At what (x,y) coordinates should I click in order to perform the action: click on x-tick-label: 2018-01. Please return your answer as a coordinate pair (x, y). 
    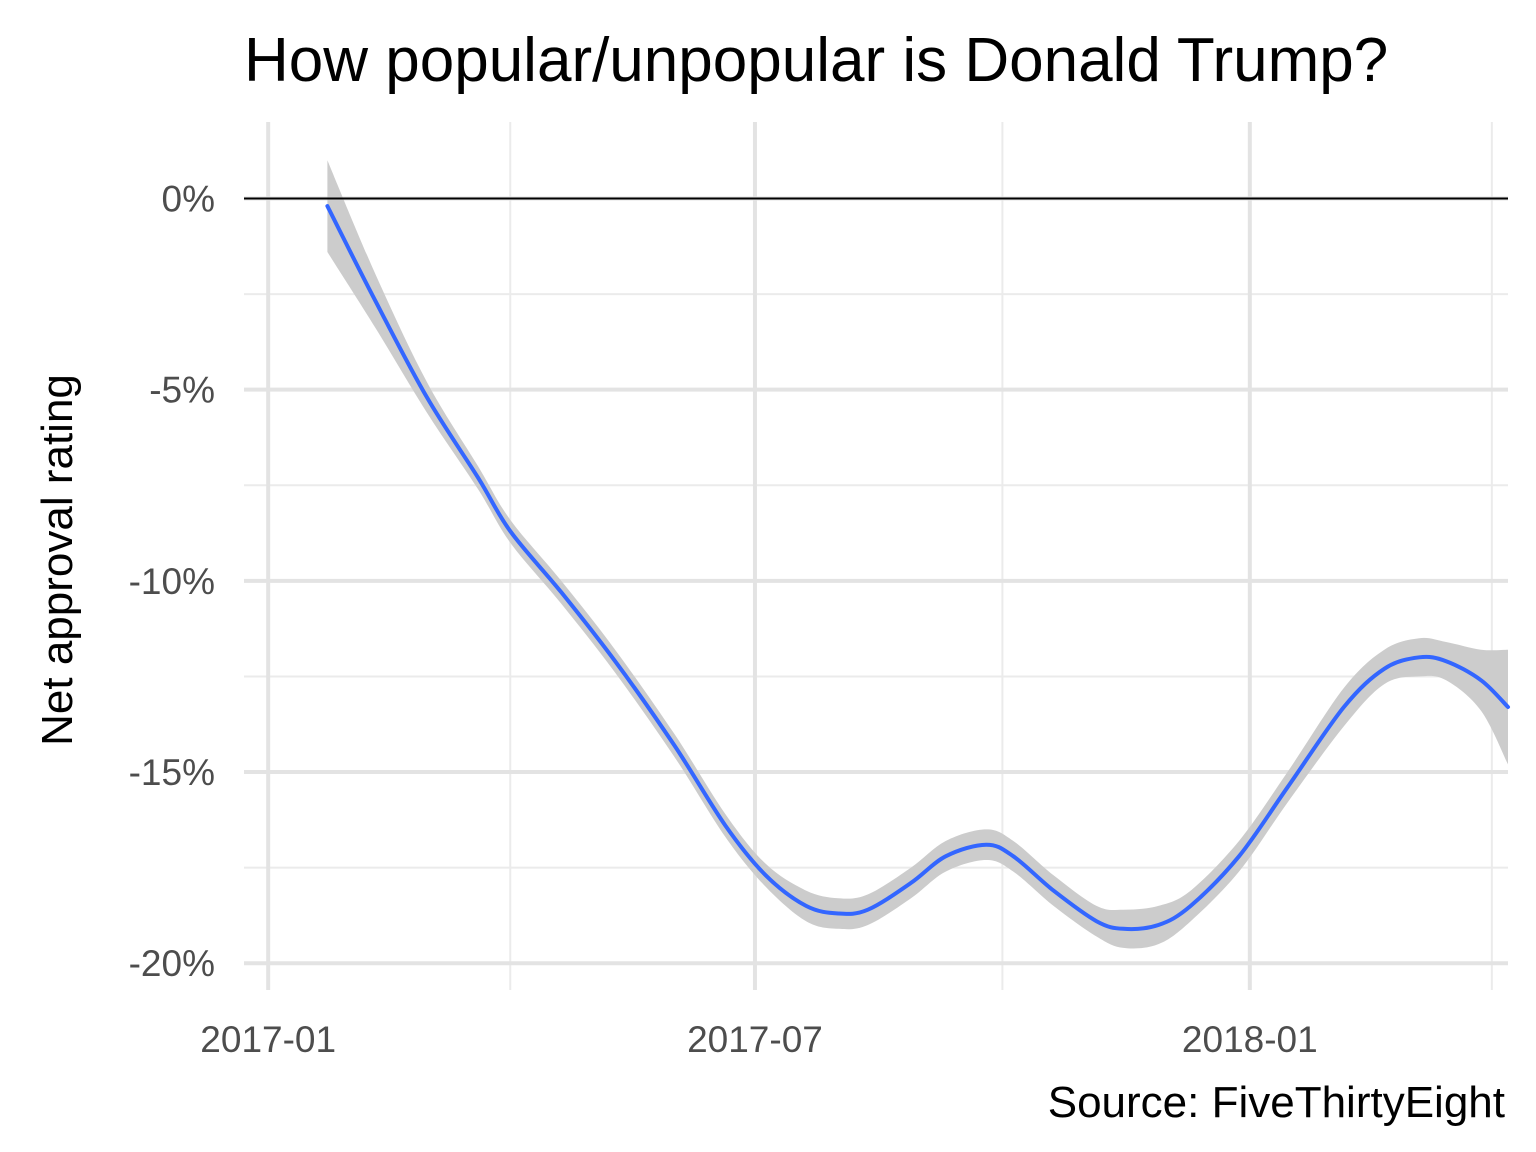
    Looking at the image, I should click on (1250, 1039).